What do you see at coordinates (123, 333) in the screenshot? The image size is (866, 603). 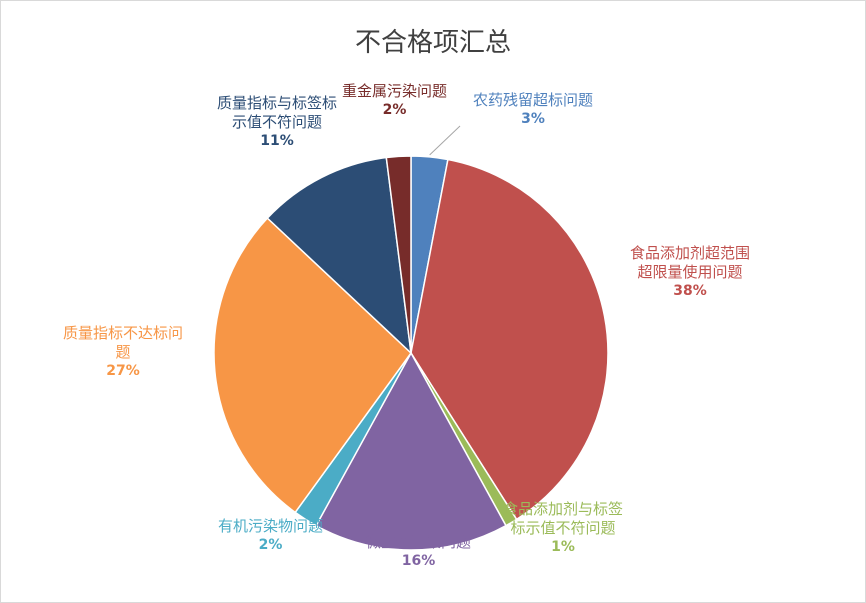 I see `slice-label-text: 质量指标不达标问` at bounding box center [123, 333].